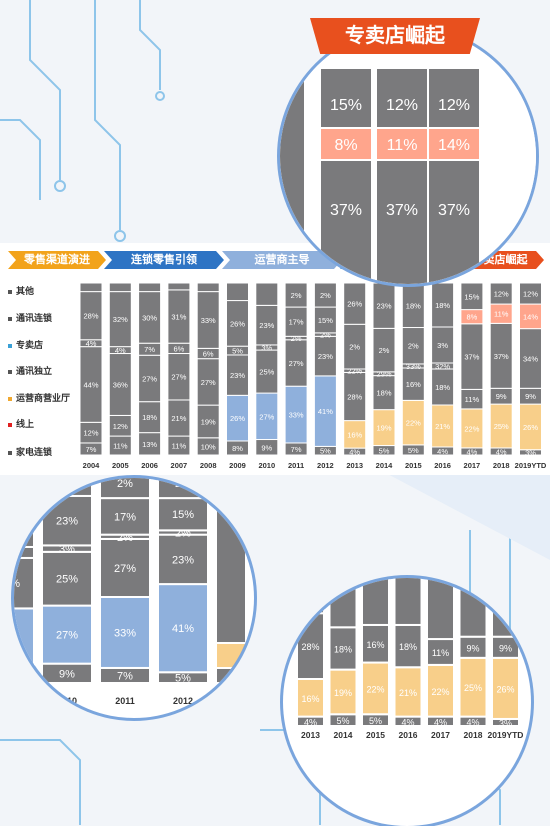 The width and height of the screenshot is (550, 826). What do you see at coordinates (383, 428) in the screenshot?
I see `data-label: 19%` at bounding box center [383, 428].